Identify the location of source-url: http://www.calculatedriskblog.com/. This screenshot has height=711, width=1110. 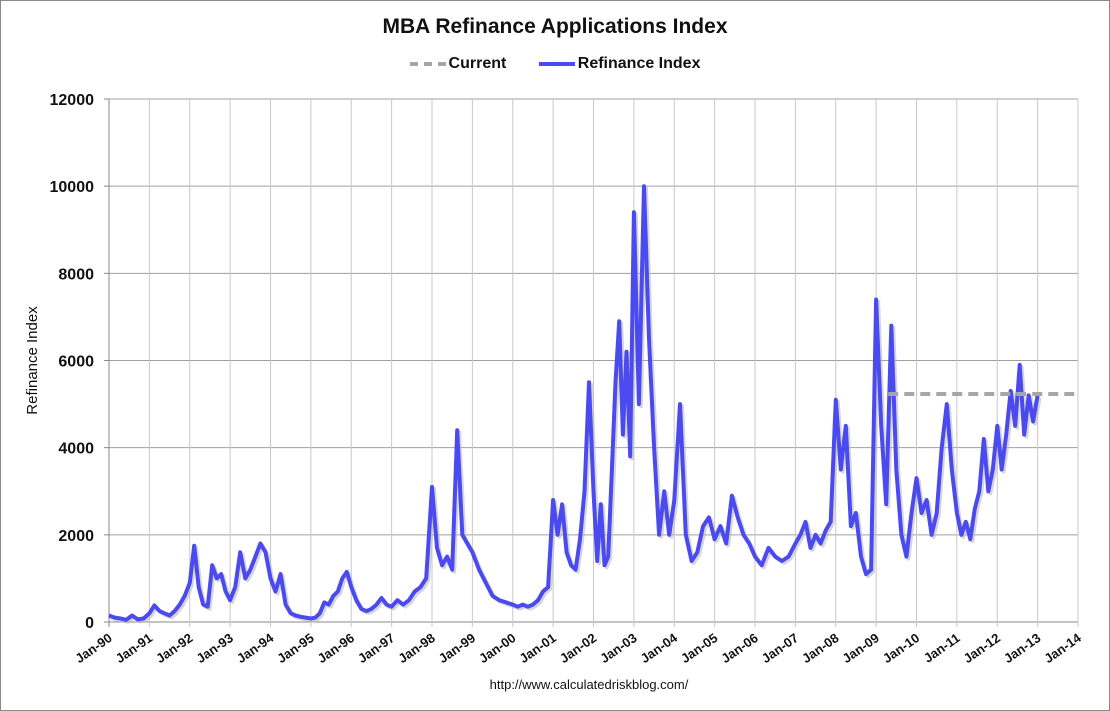
(589, 684).